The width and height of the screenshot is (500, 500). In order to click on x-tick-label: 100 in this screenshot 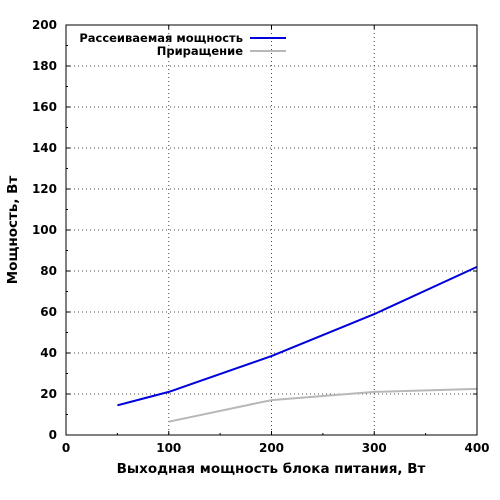, I will do `click(168, 448)`.